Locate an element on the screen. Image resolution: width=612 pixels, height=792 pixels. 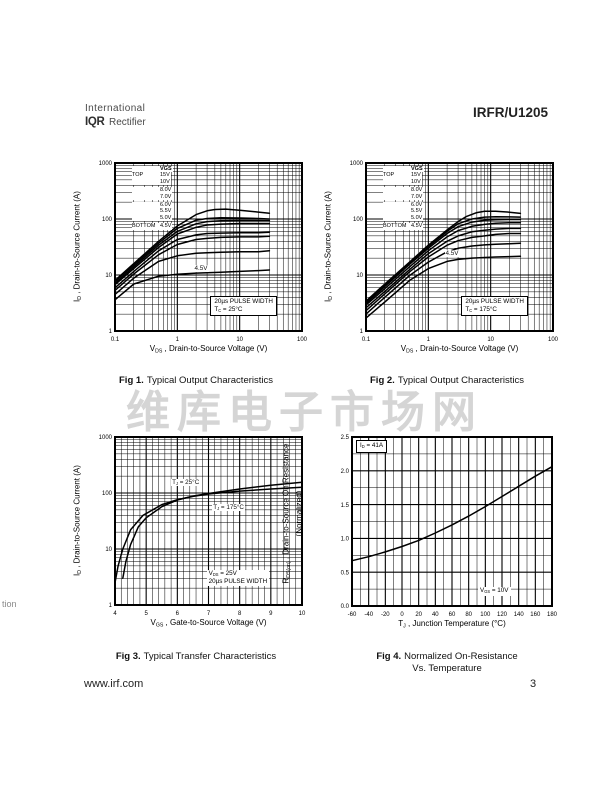
x-tick: 60 is located at coordinates (452, 615).